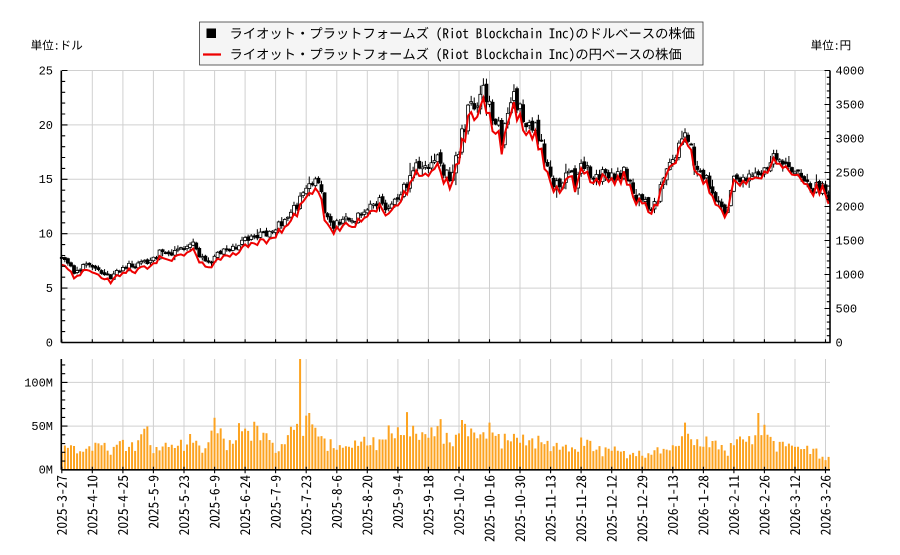 The image size is (900, 555). What do you see at coordinates (850, 241) in the screenshot?
I see `svg-text: 1500` at bounding box center [850, 241].